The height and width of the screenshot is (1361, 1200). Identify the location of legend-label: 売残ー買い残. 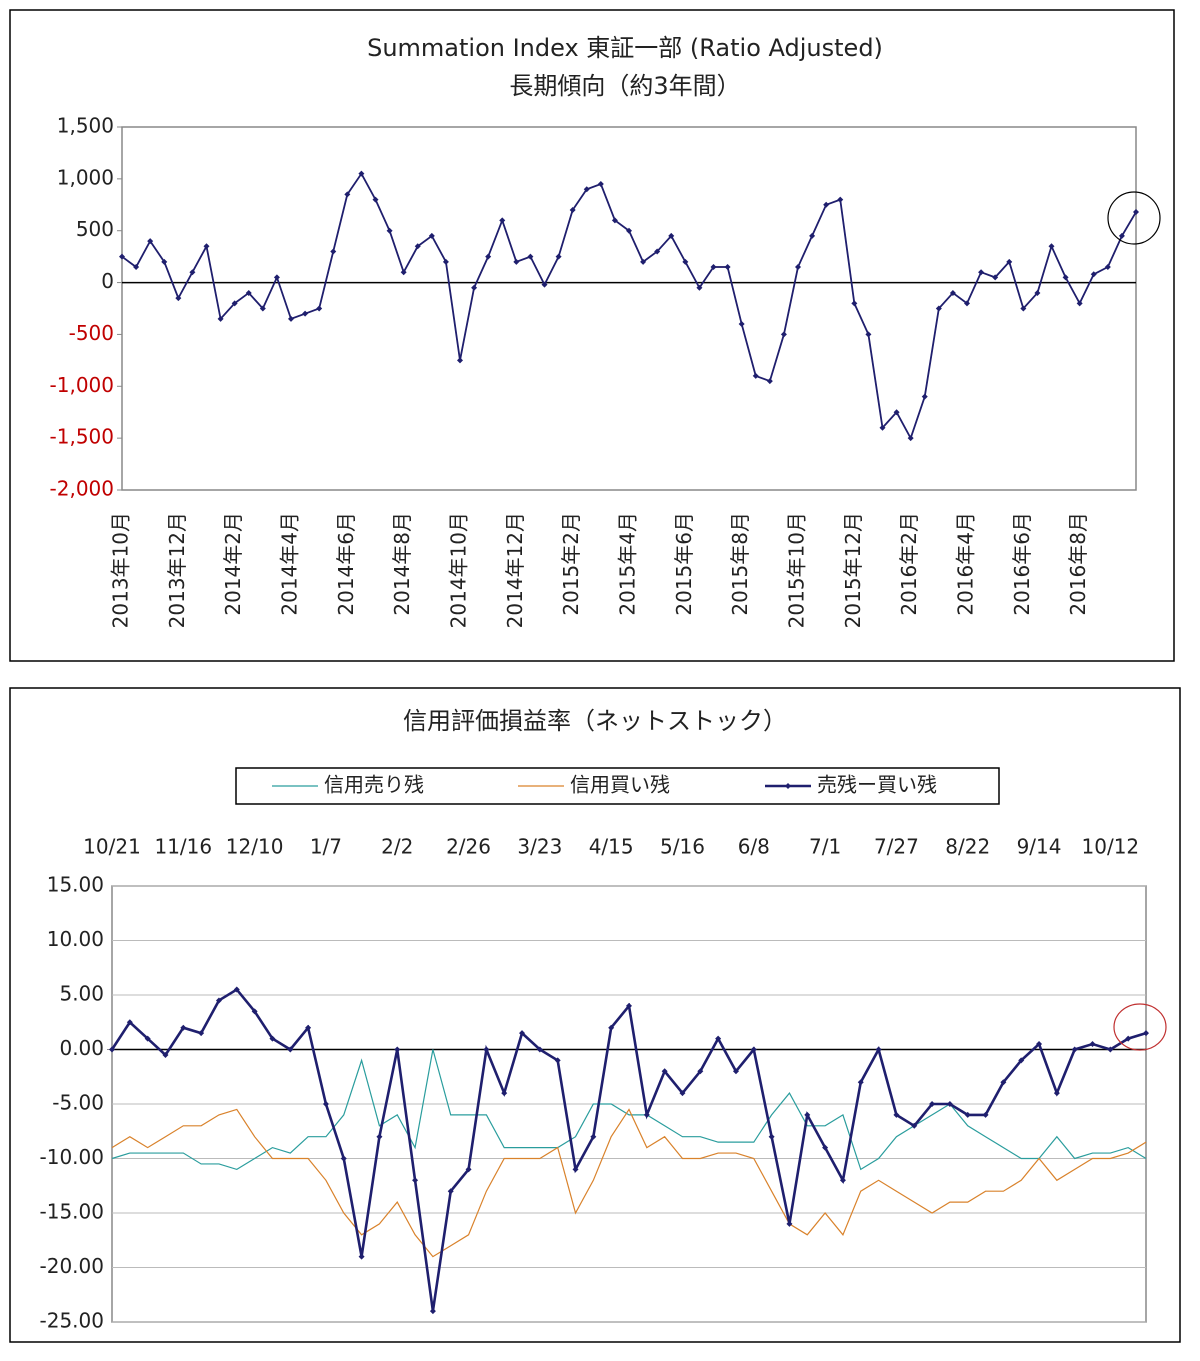
(877, 785).